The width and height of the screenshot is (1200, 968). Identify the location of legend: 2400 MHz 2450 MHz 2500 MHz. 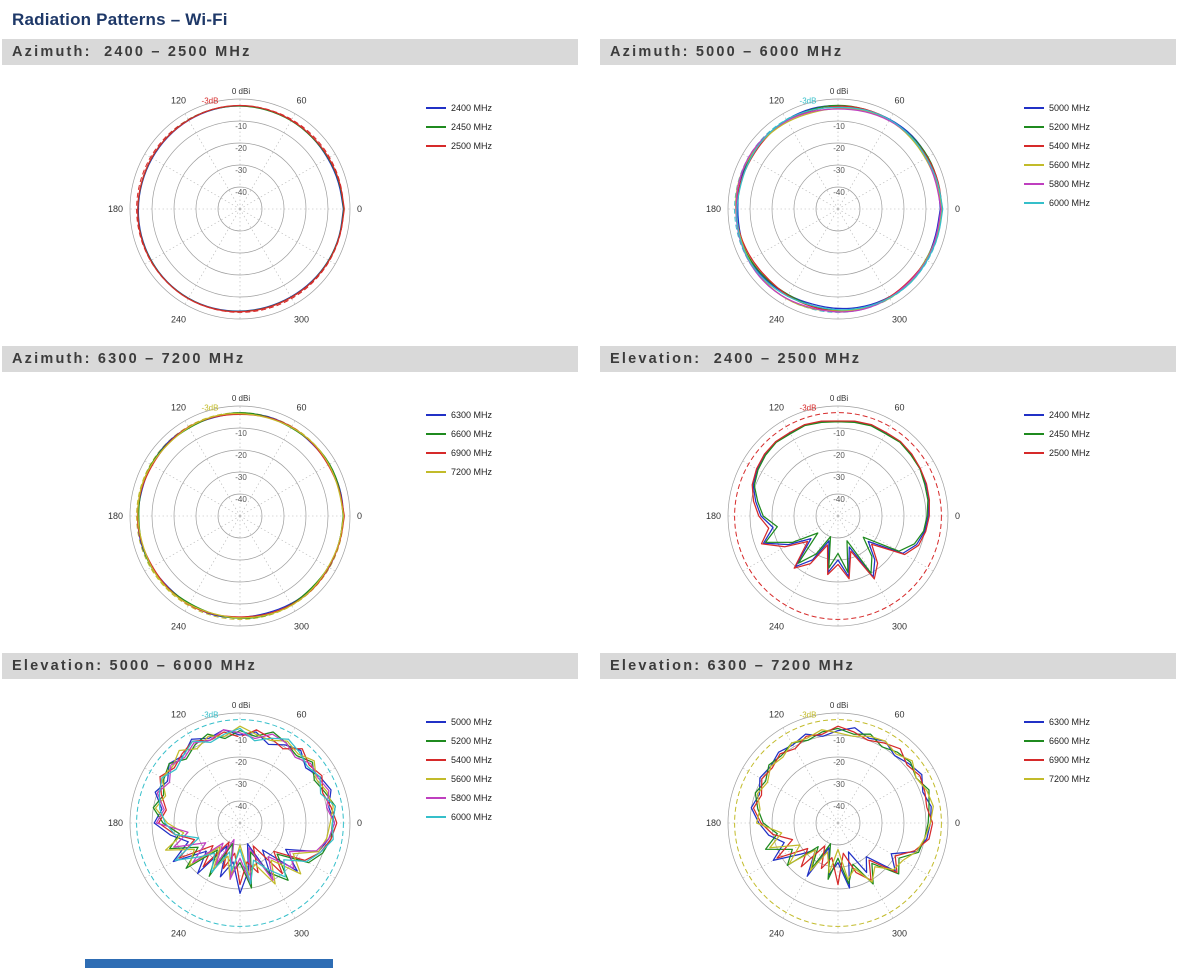
(469, 127).